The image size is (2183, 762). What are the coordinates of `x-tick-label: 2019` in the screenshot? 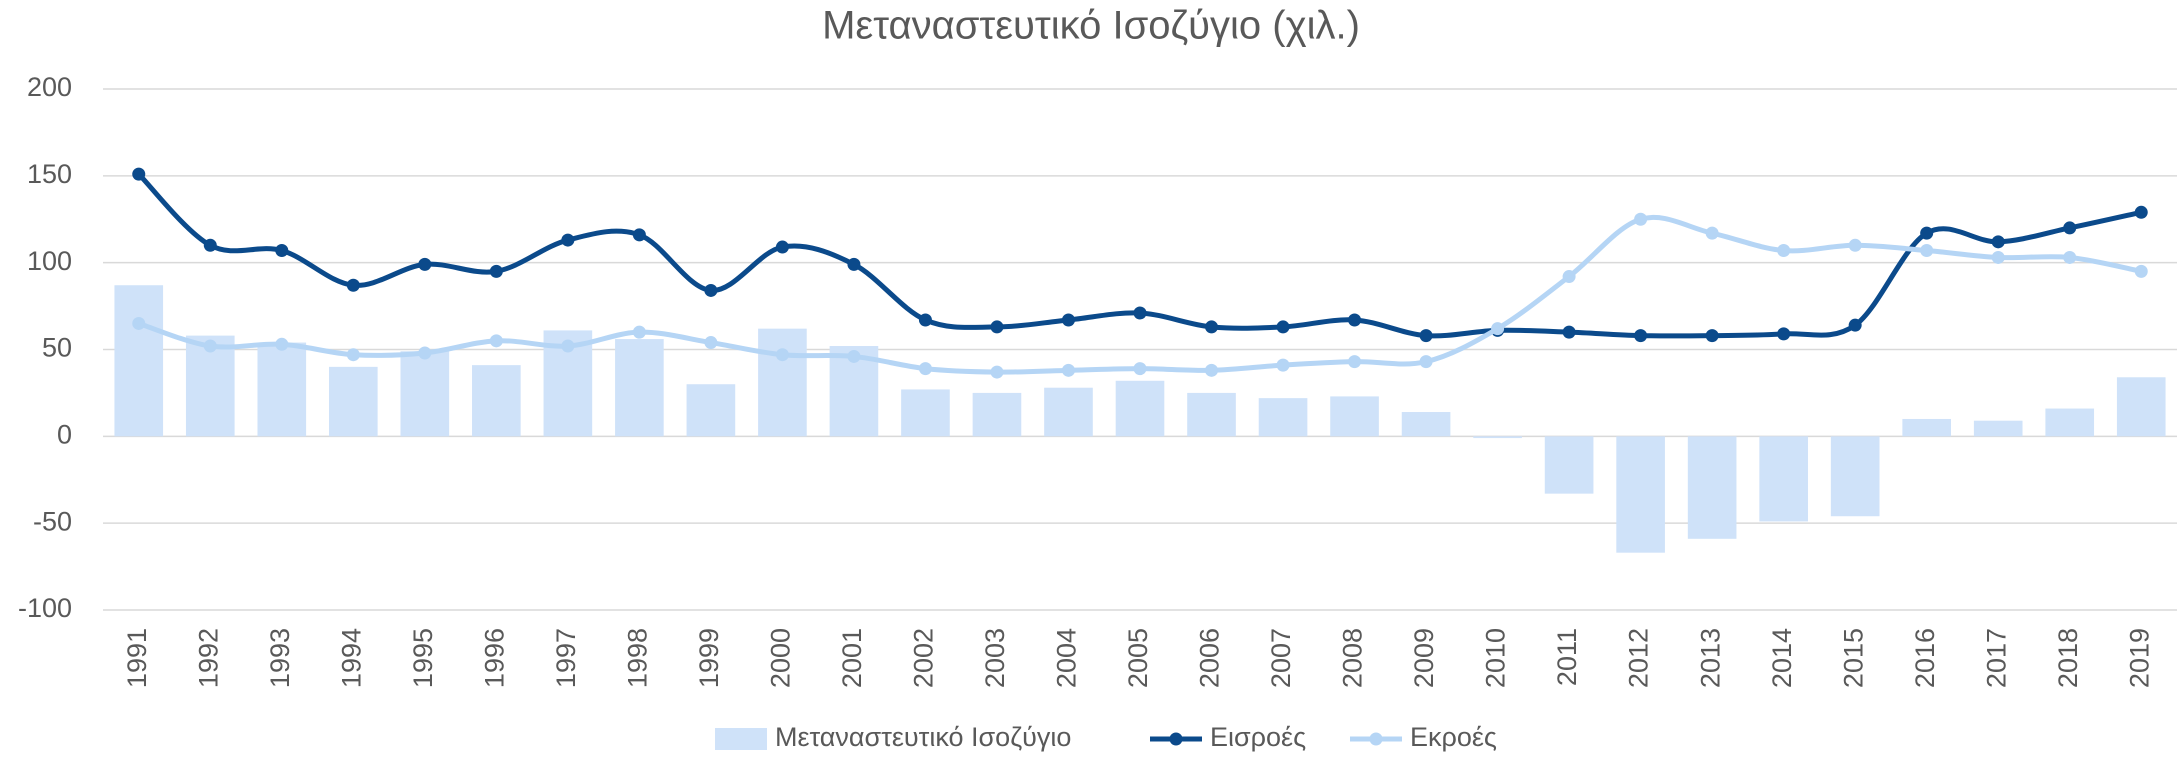 It's located at (2139, 658).